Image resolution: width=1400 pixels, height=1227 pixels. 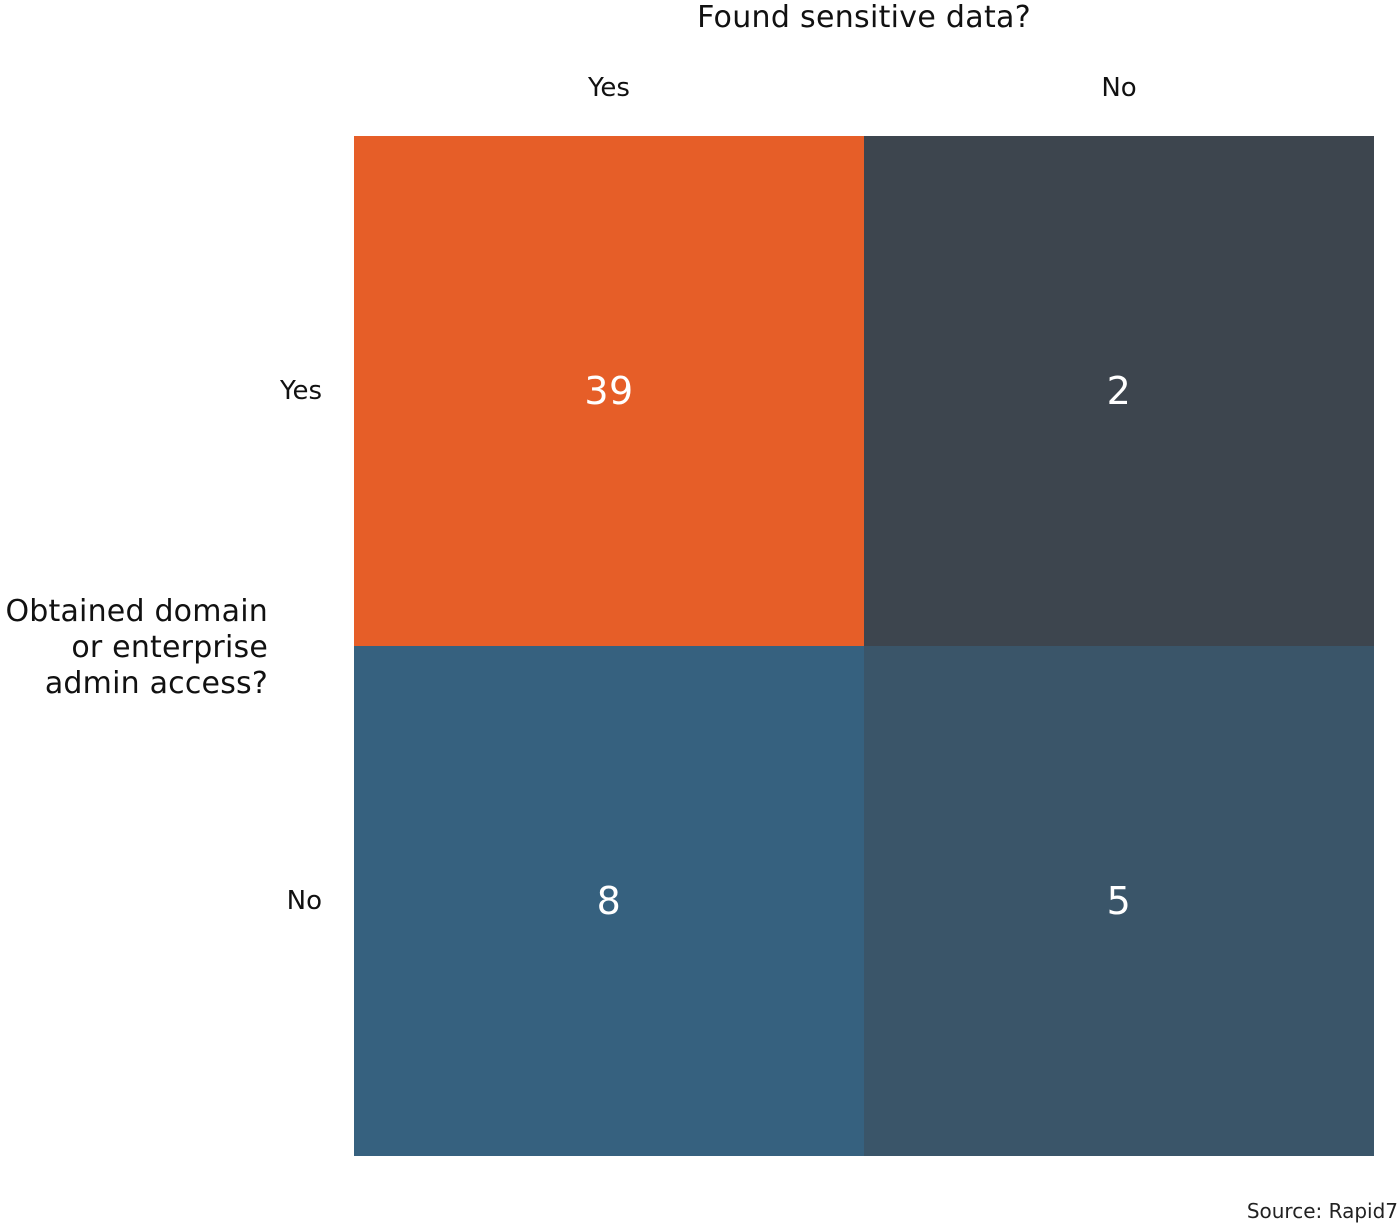 I want to click on heatmap-cell-value: 8, so click(x=609, y=901).